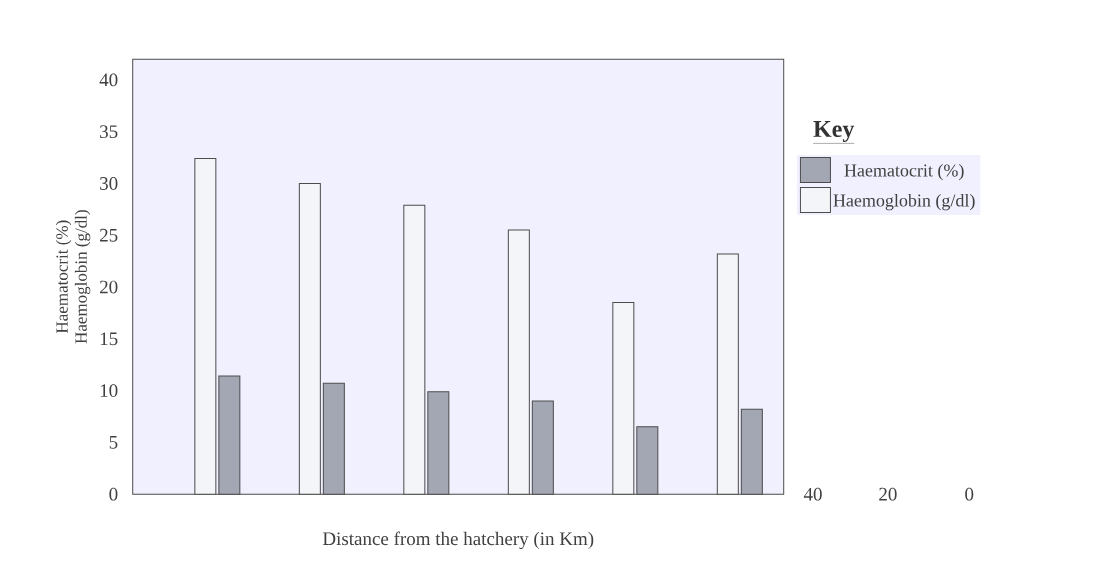 This screenshot has width=1105, height=576. I want to click on y-tick-label: 35, so click(109, 132).